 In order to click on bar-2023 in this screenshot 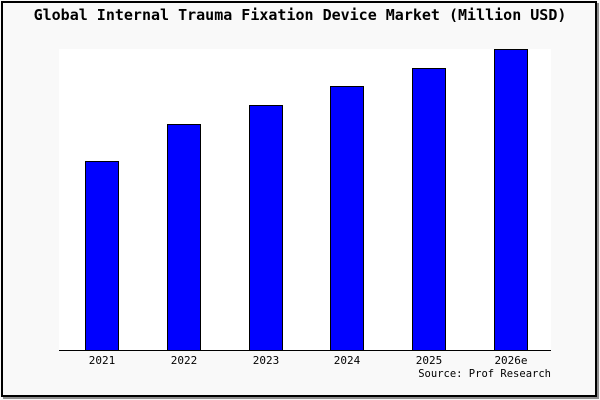, I will do `click(266, 227)`.